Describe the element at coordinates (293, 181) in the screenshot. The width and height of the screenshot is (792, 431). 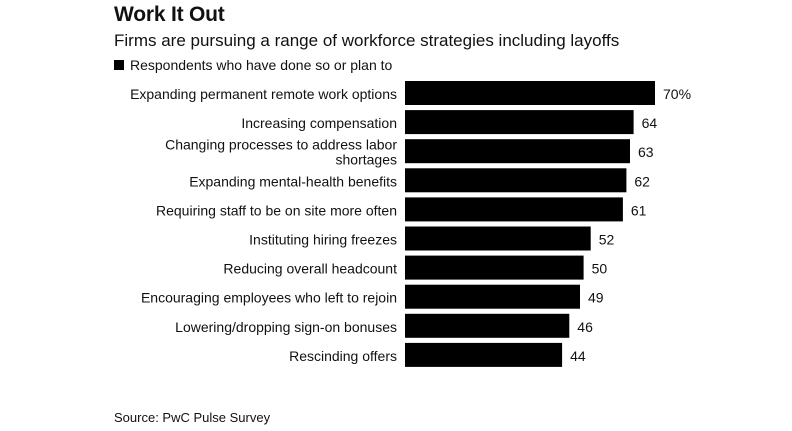
I see `category-label: Expanding mental-health benefits` at that location.